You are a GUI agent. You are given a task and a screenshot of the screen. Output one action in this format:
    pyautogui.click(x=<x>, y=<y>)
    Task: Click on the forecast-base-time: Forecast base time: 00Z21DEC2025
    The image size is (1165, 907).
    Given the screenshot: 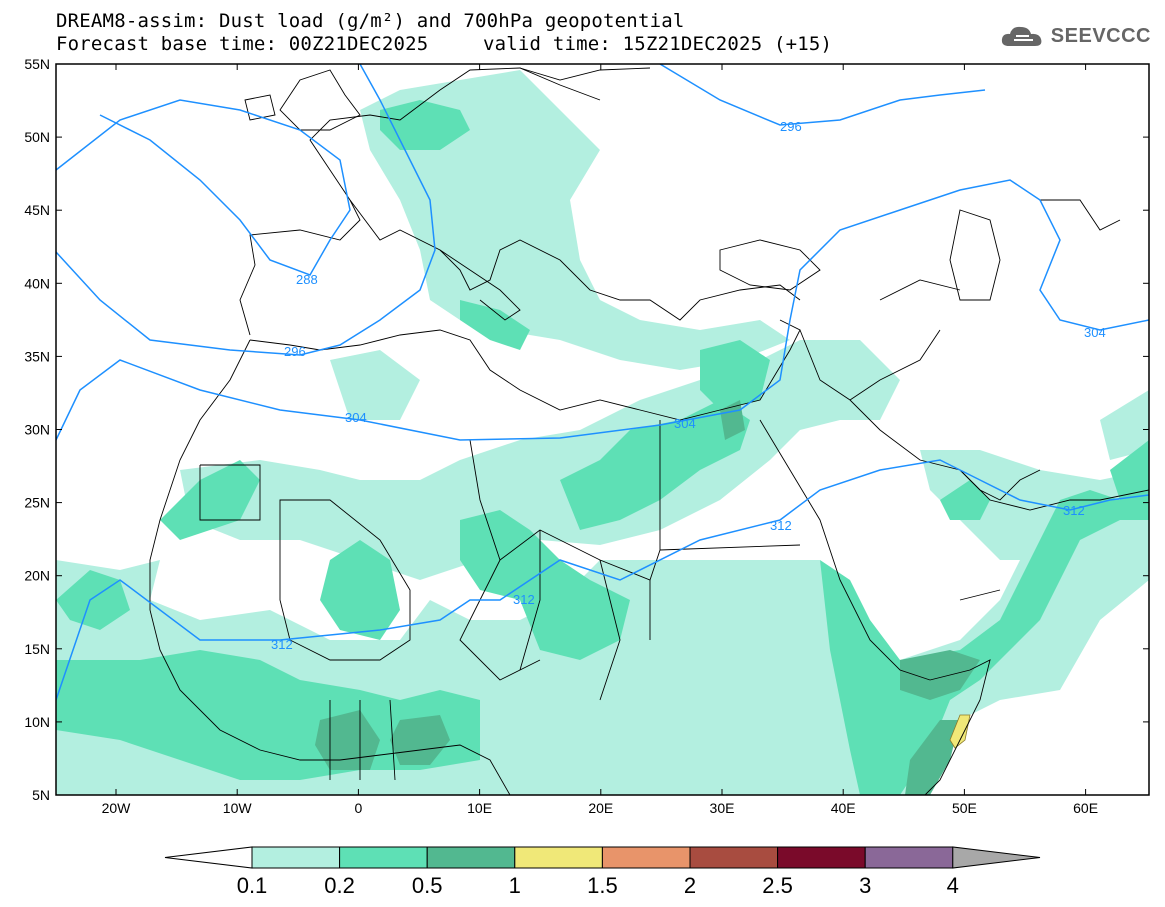 What is the action you would take?
    pyautogui.click(x=242, y=44)
    